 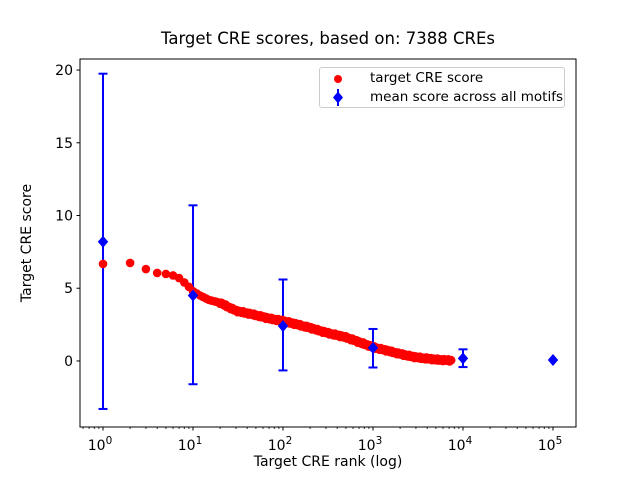 I want to click on x-tick-label: 10⁵, so click(x=550, y=444).